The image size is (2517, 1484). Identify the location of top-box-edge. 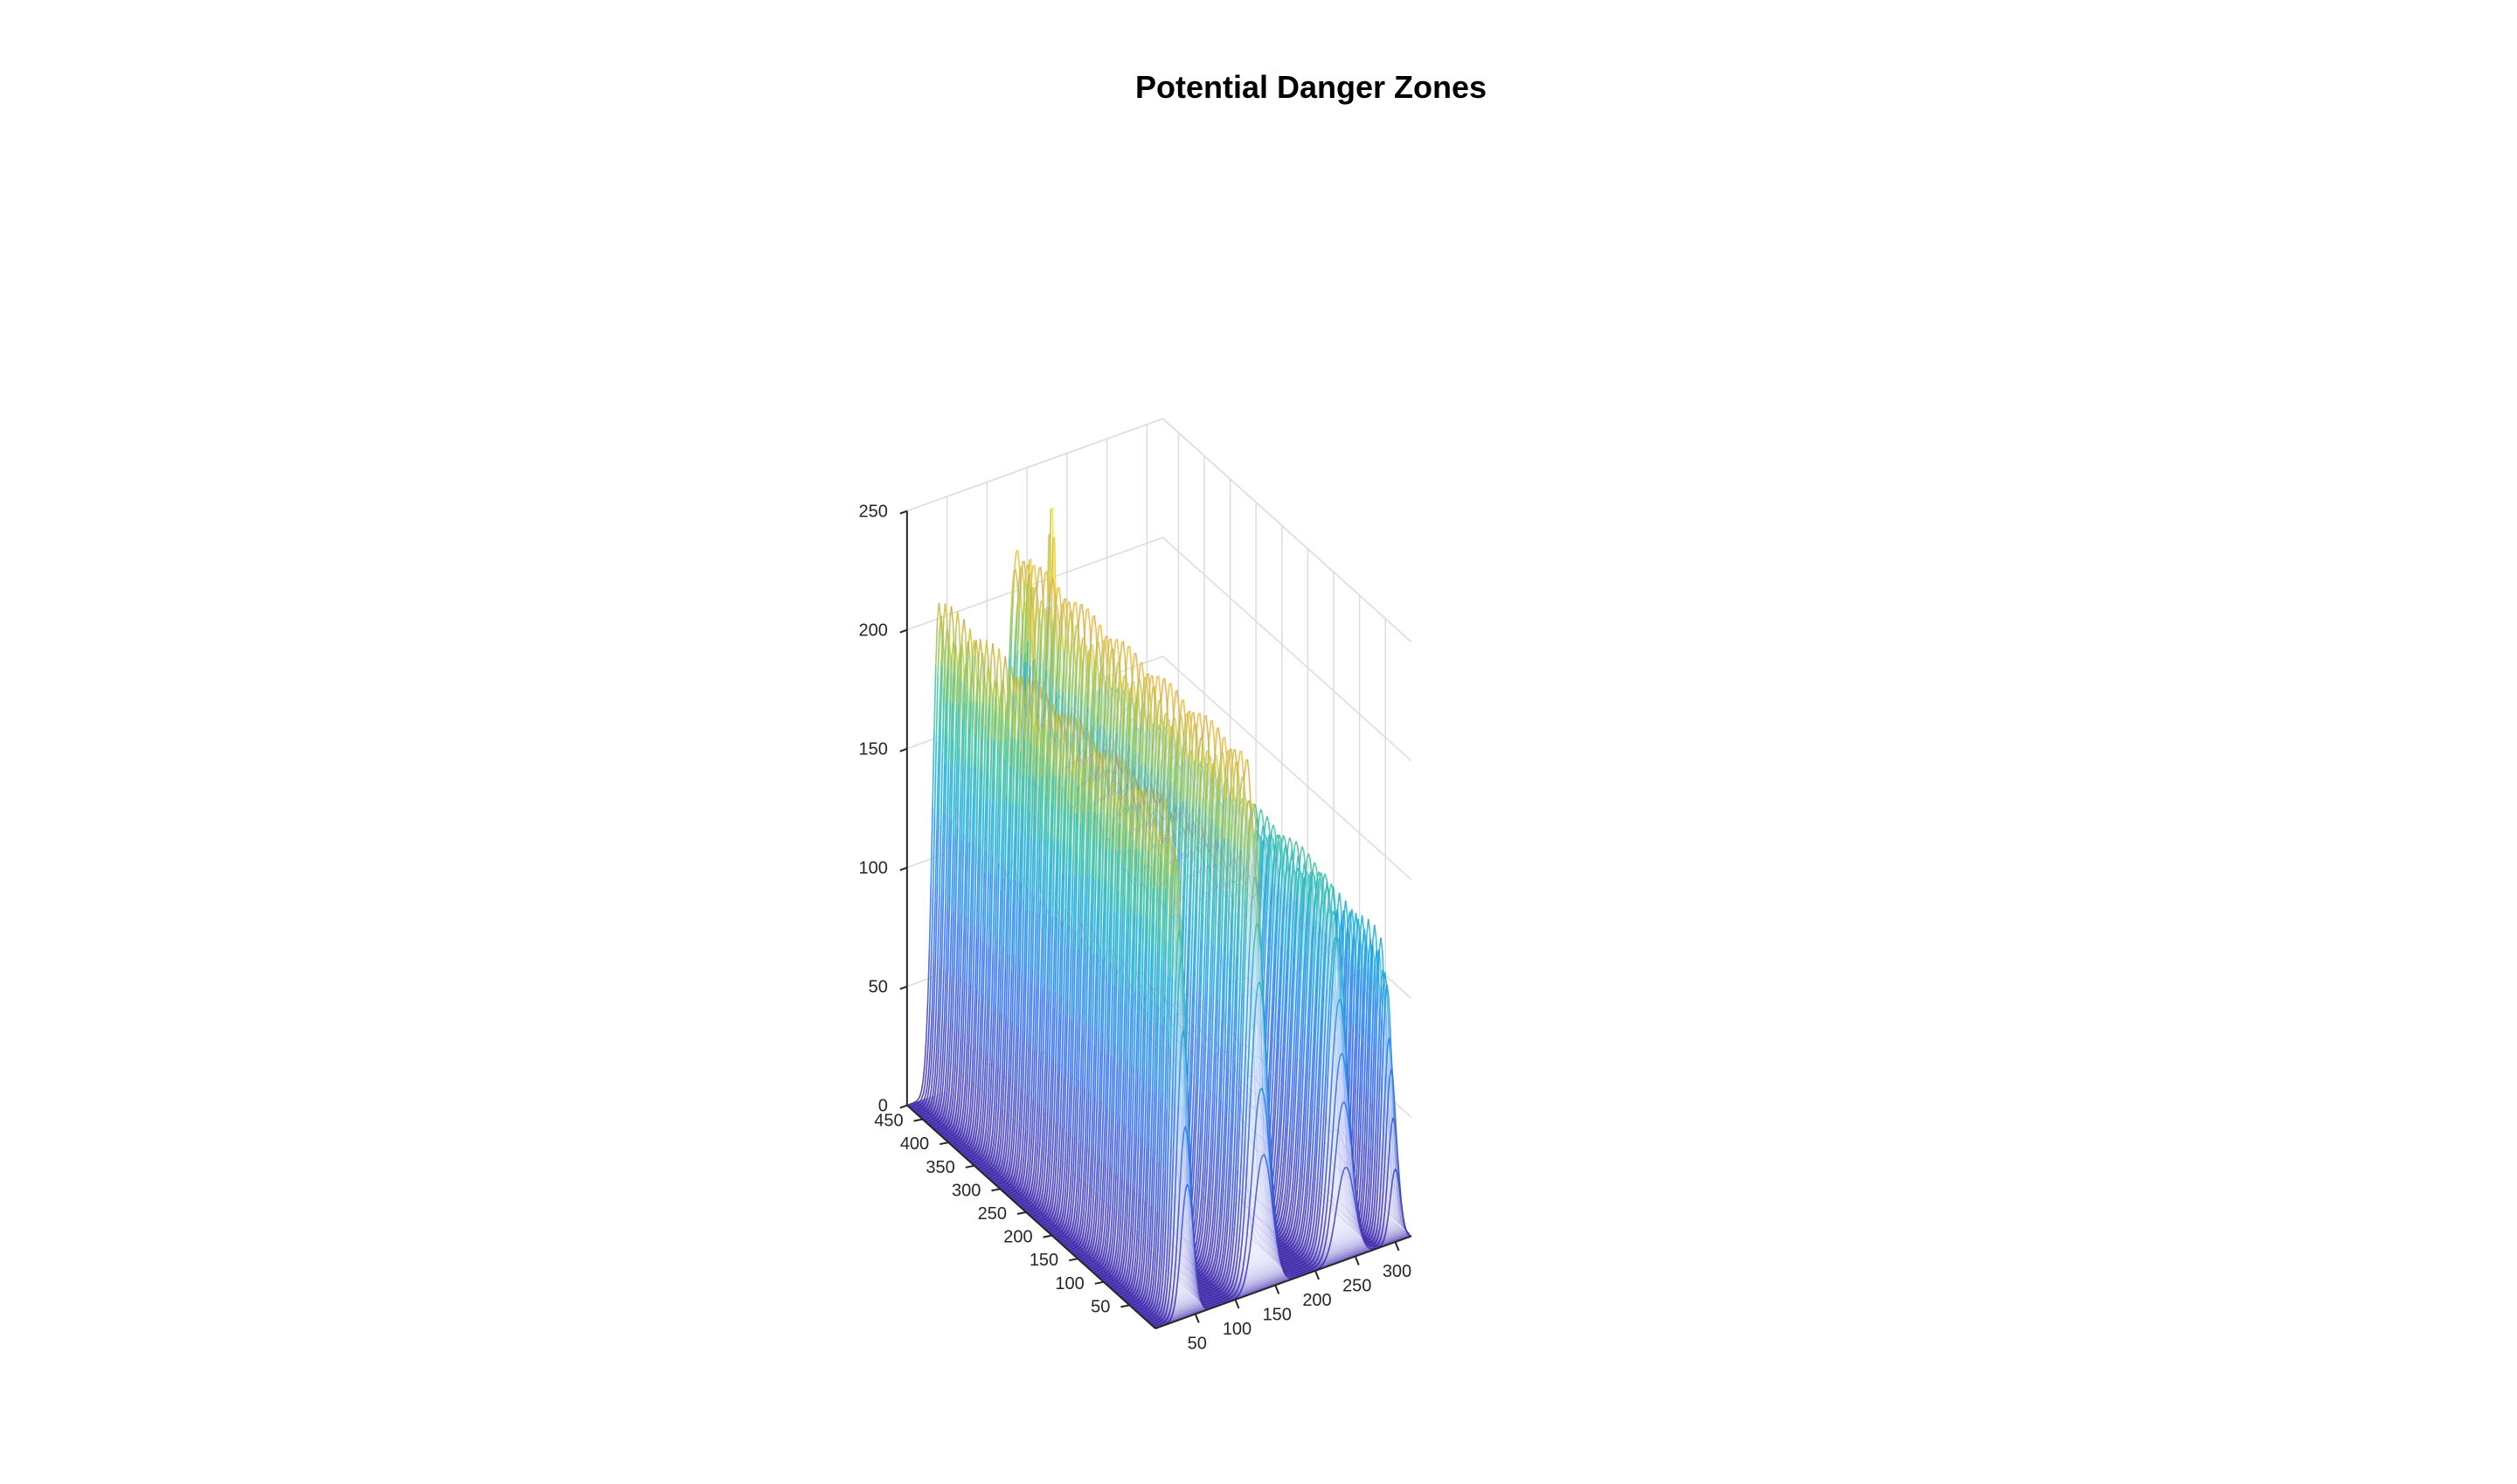
(1159, 530).